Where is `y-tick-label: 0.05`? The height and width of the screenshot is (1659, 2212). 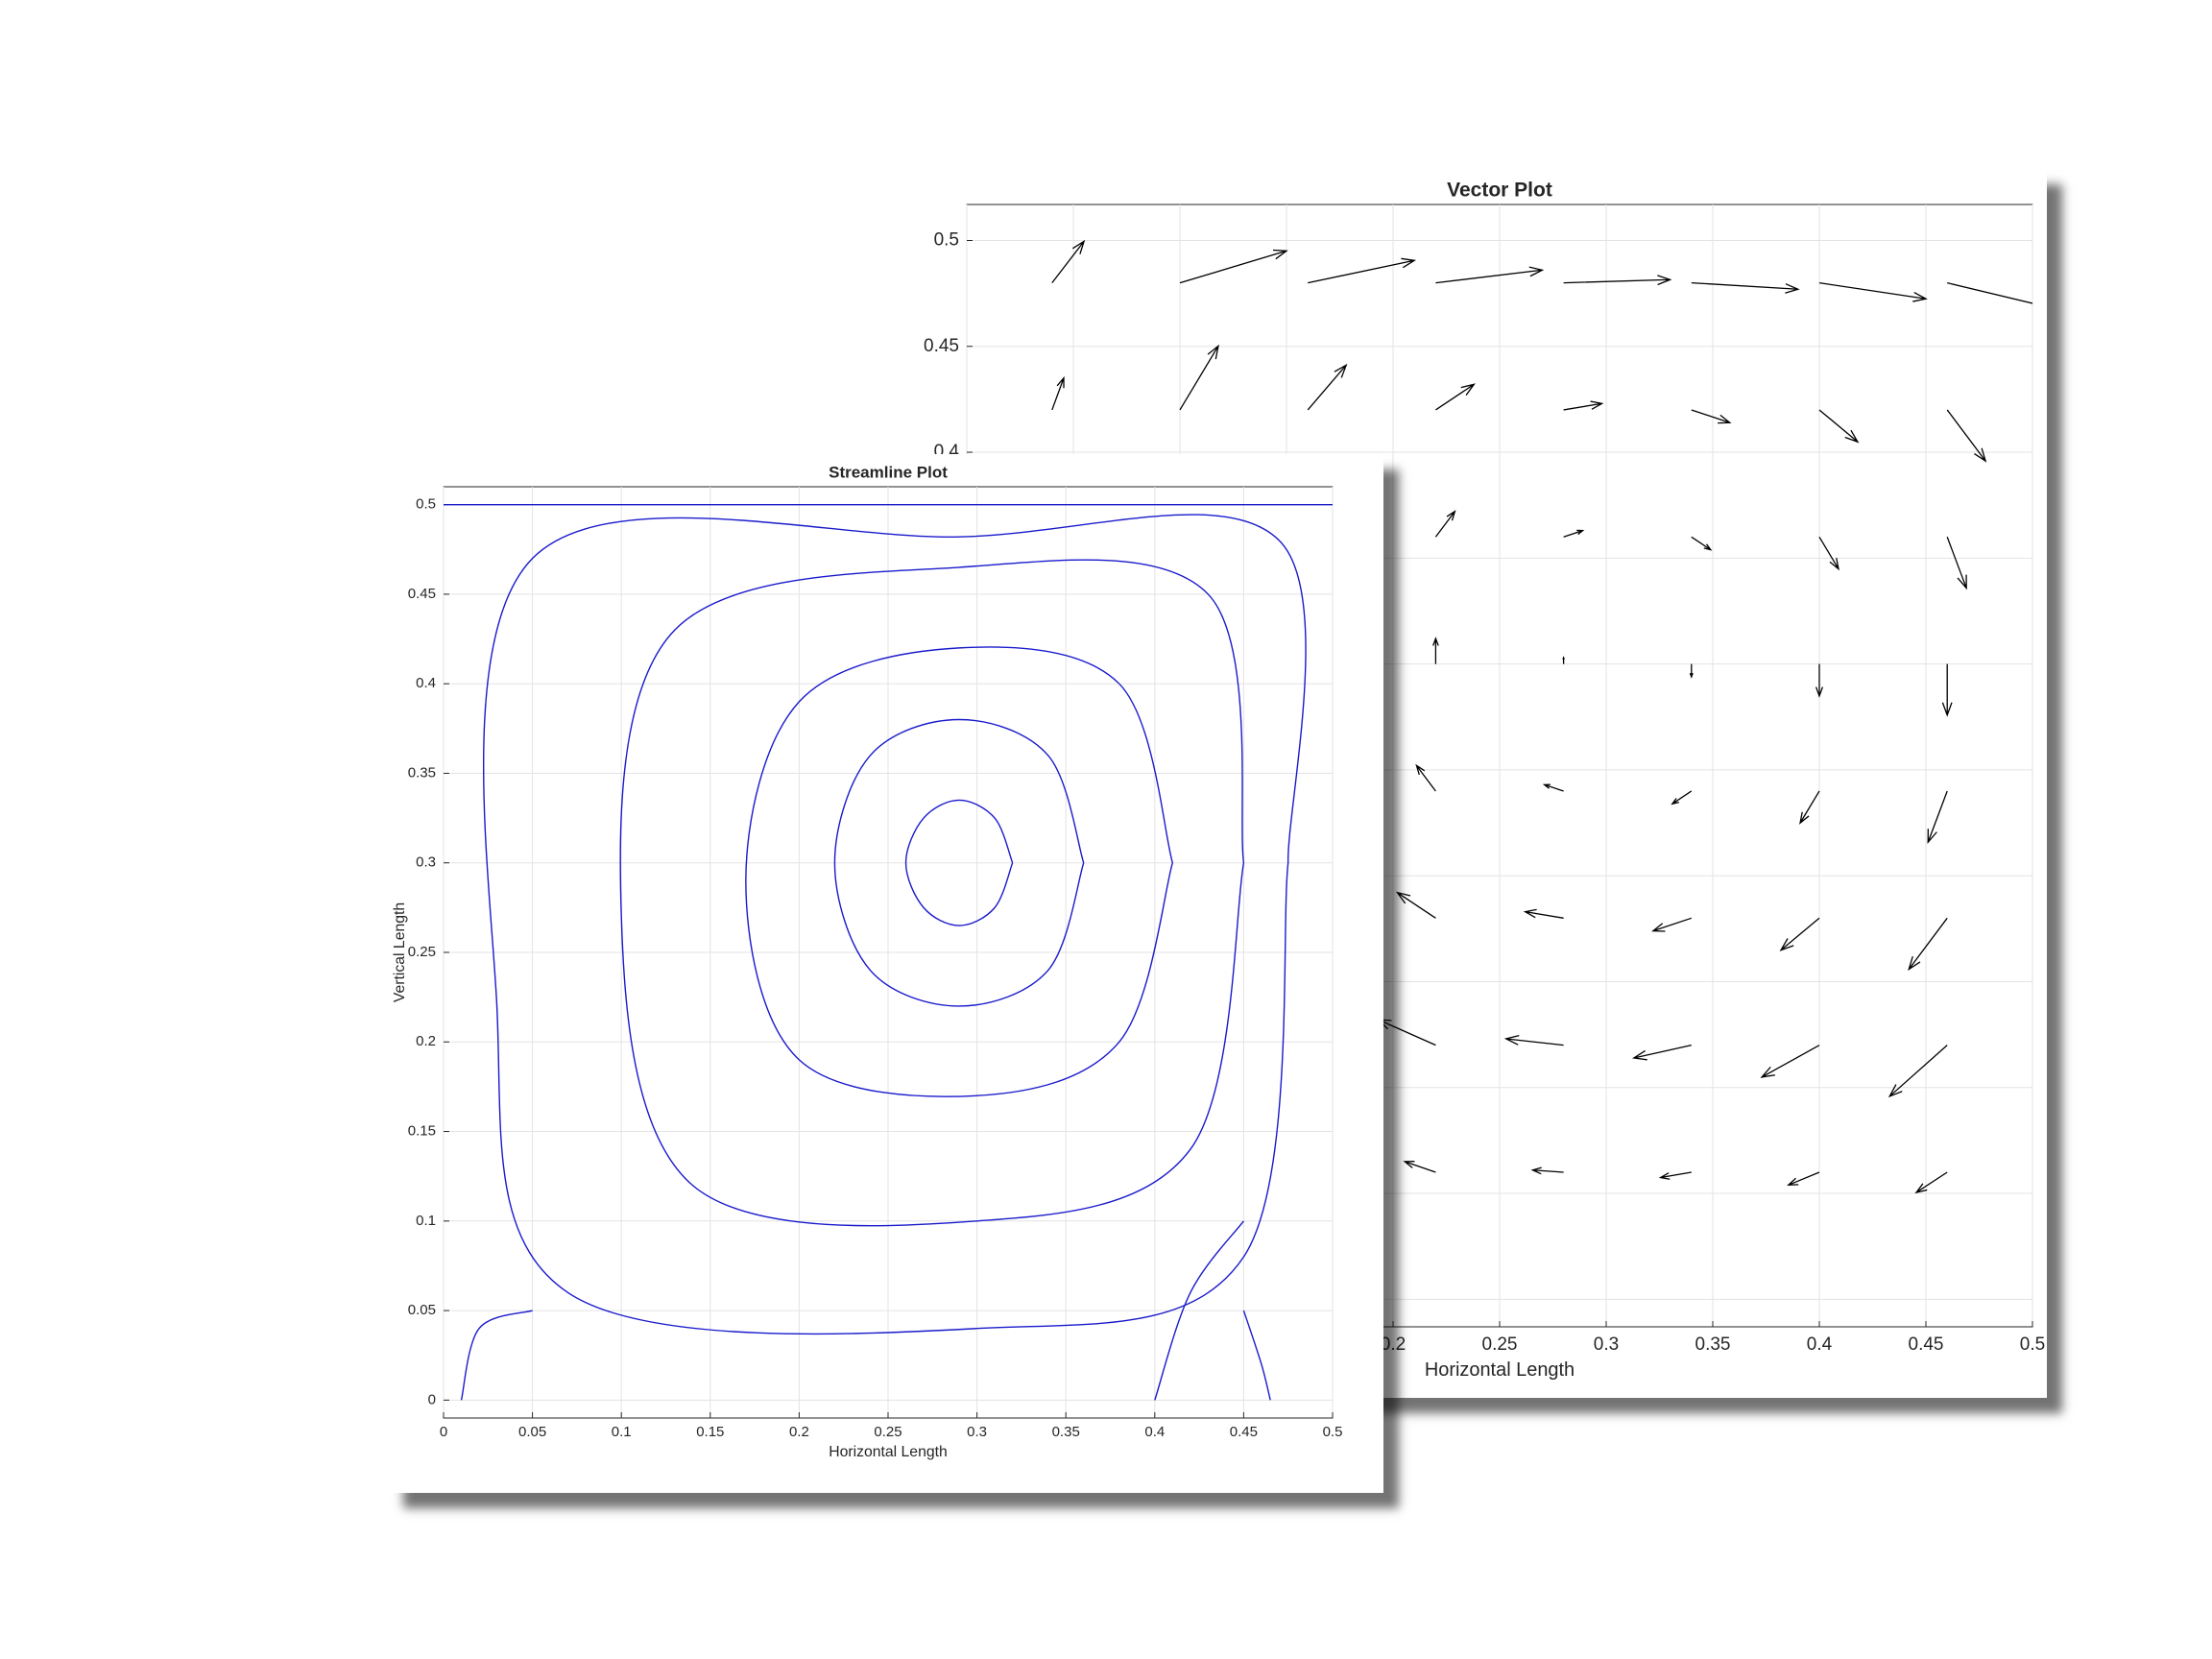
y-tick-label: 0.05 is located at coordinates (422, 1310).